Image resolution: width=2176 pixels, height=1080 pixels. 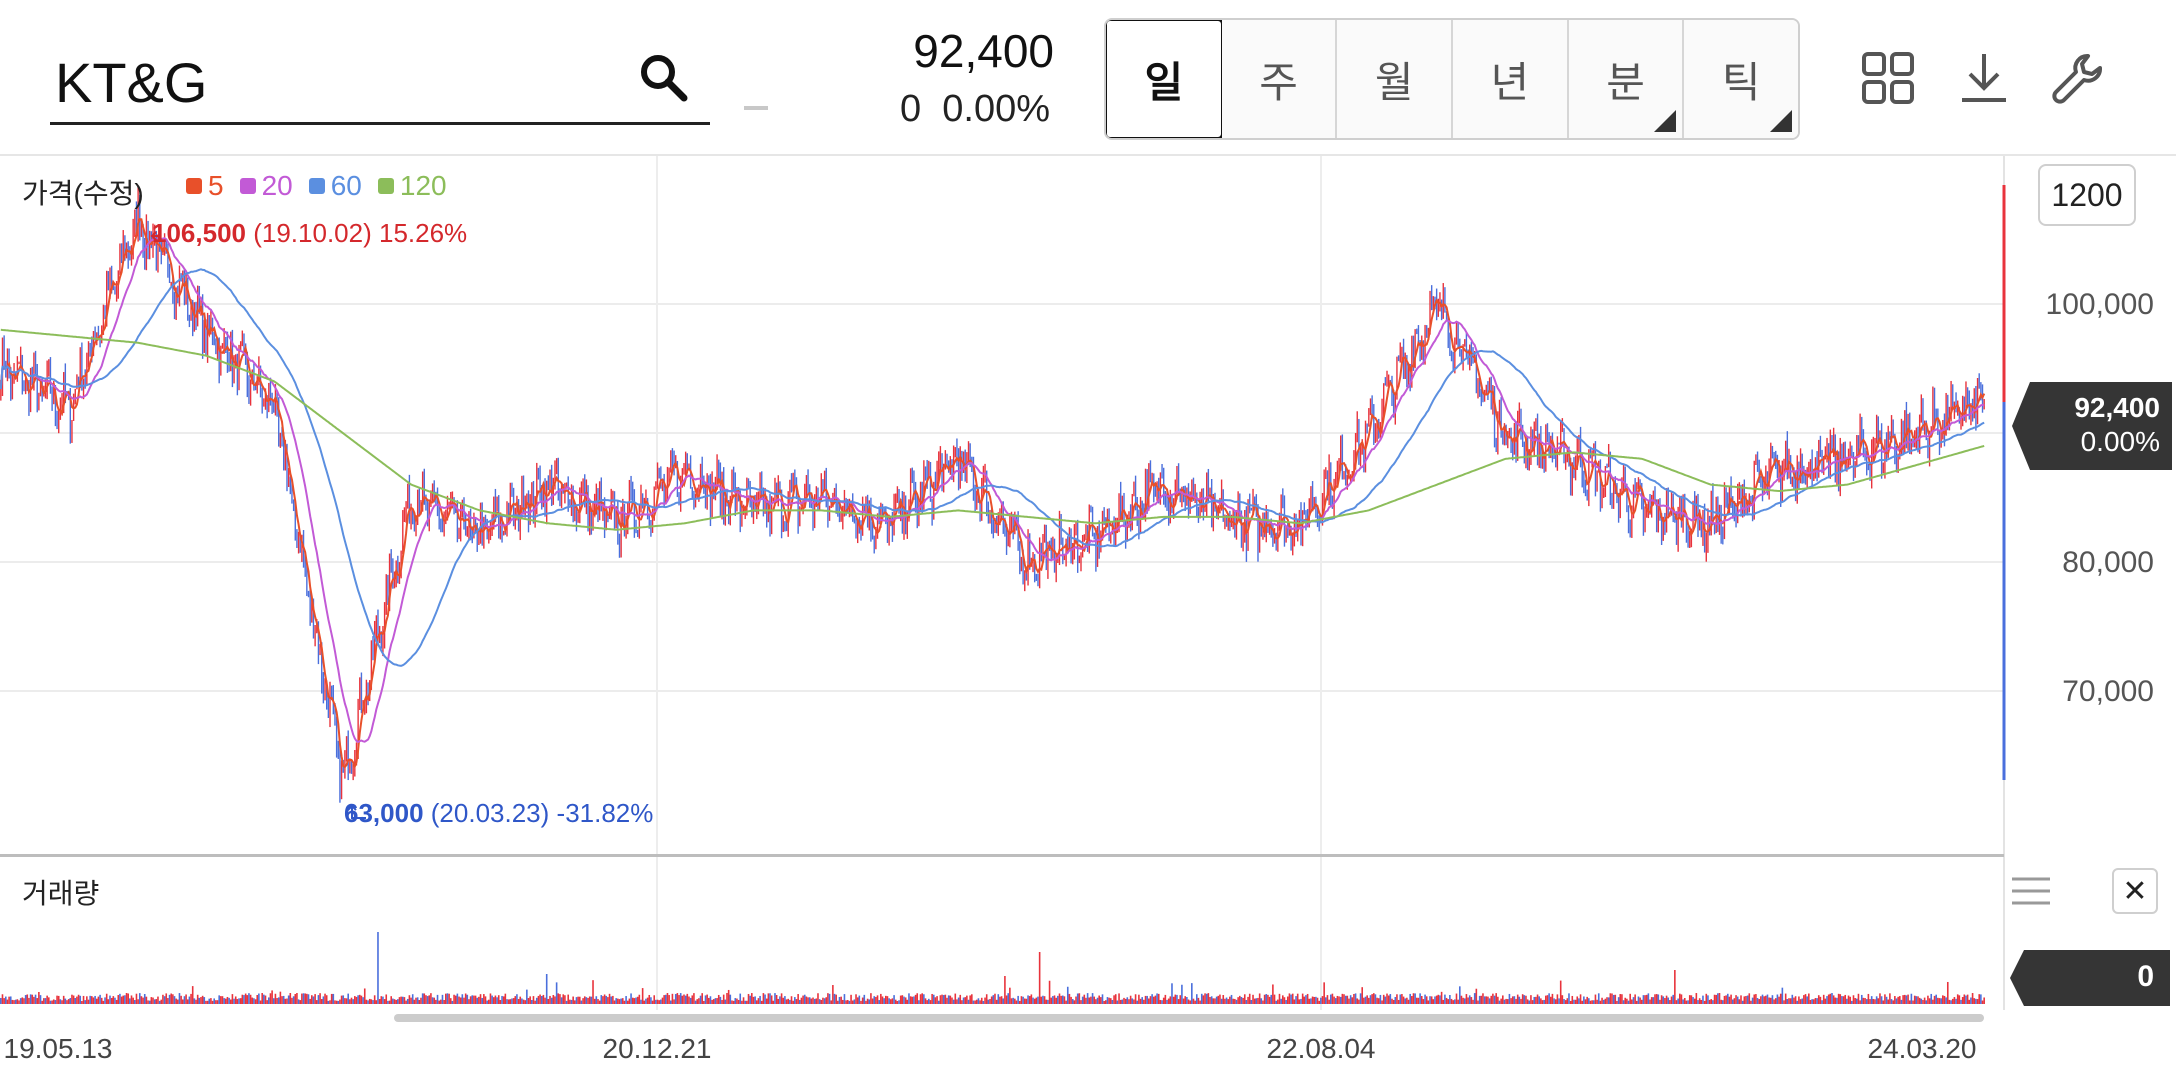 What do you see at coordinates (1922, 1048) in the screenshot?
I see `x-tick-label: 24.03.20` at bounding box center [1922, 1048].